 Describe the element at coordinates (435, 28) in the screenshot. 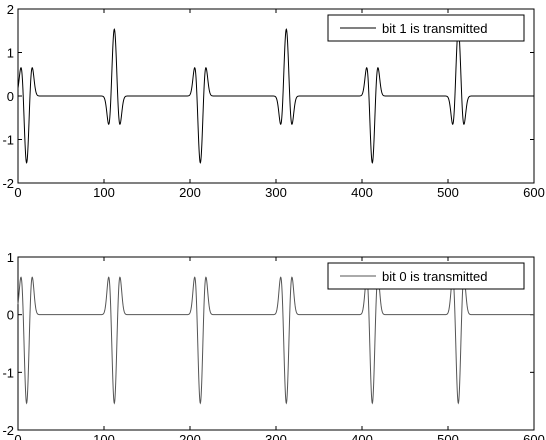

I see `legend-label: bit 1 is transmitted` at that location.